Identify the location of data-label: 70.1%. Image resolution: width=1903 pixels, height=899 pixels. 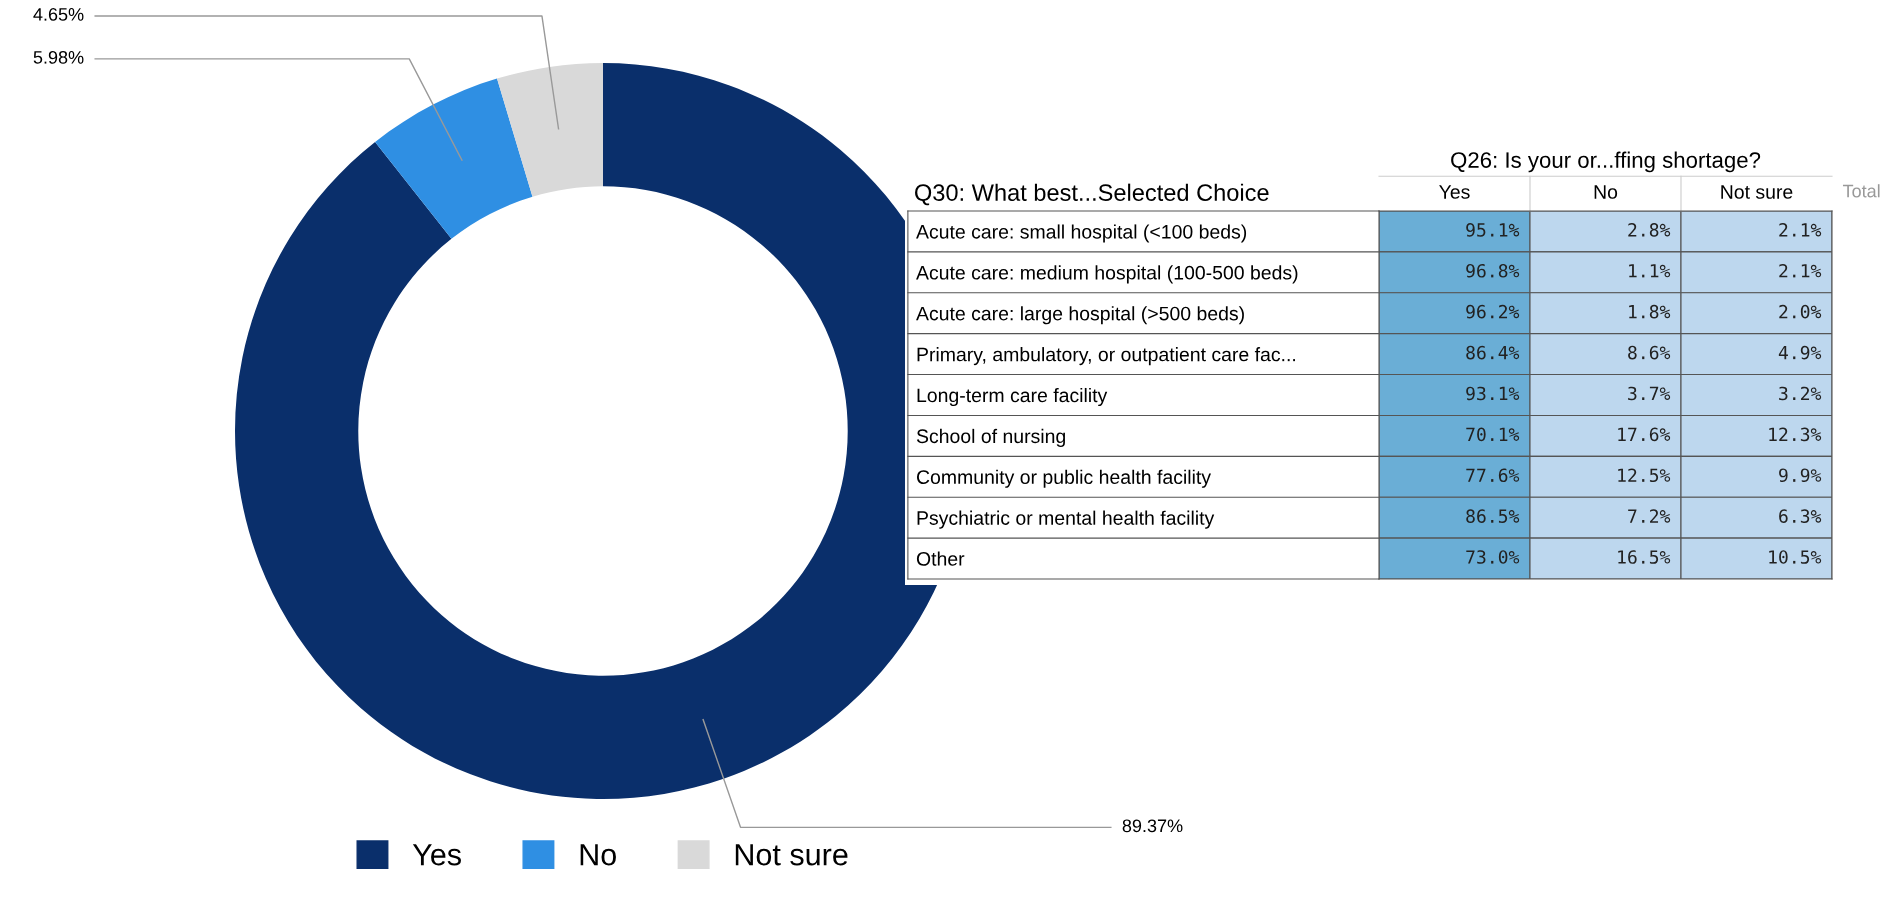
(1493, 434).